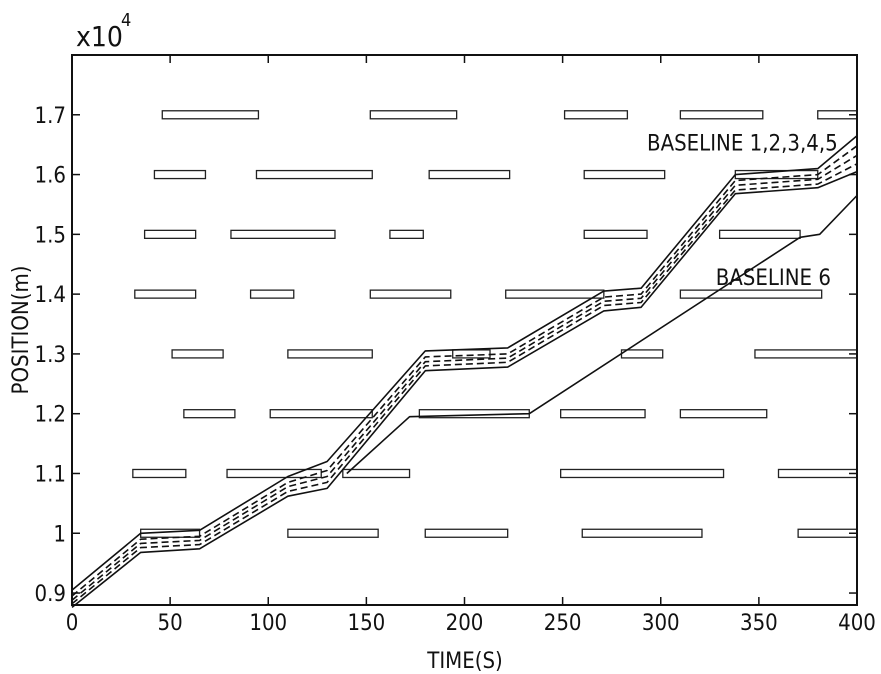 The width and height of the screenshot is (881, 674). Describe the element at coordinates (126, 20) in the screenshot. I see `y-multiplier-exponent: 4` at that location.